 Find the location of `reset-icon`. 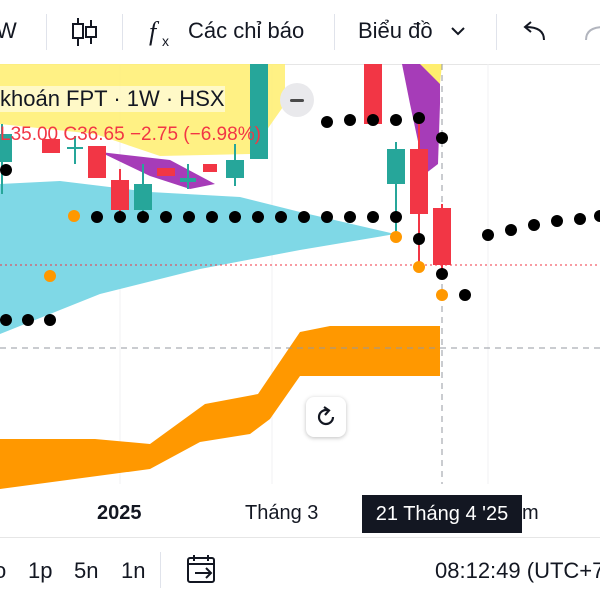

reset-icon is located at coordinates (326, 416).